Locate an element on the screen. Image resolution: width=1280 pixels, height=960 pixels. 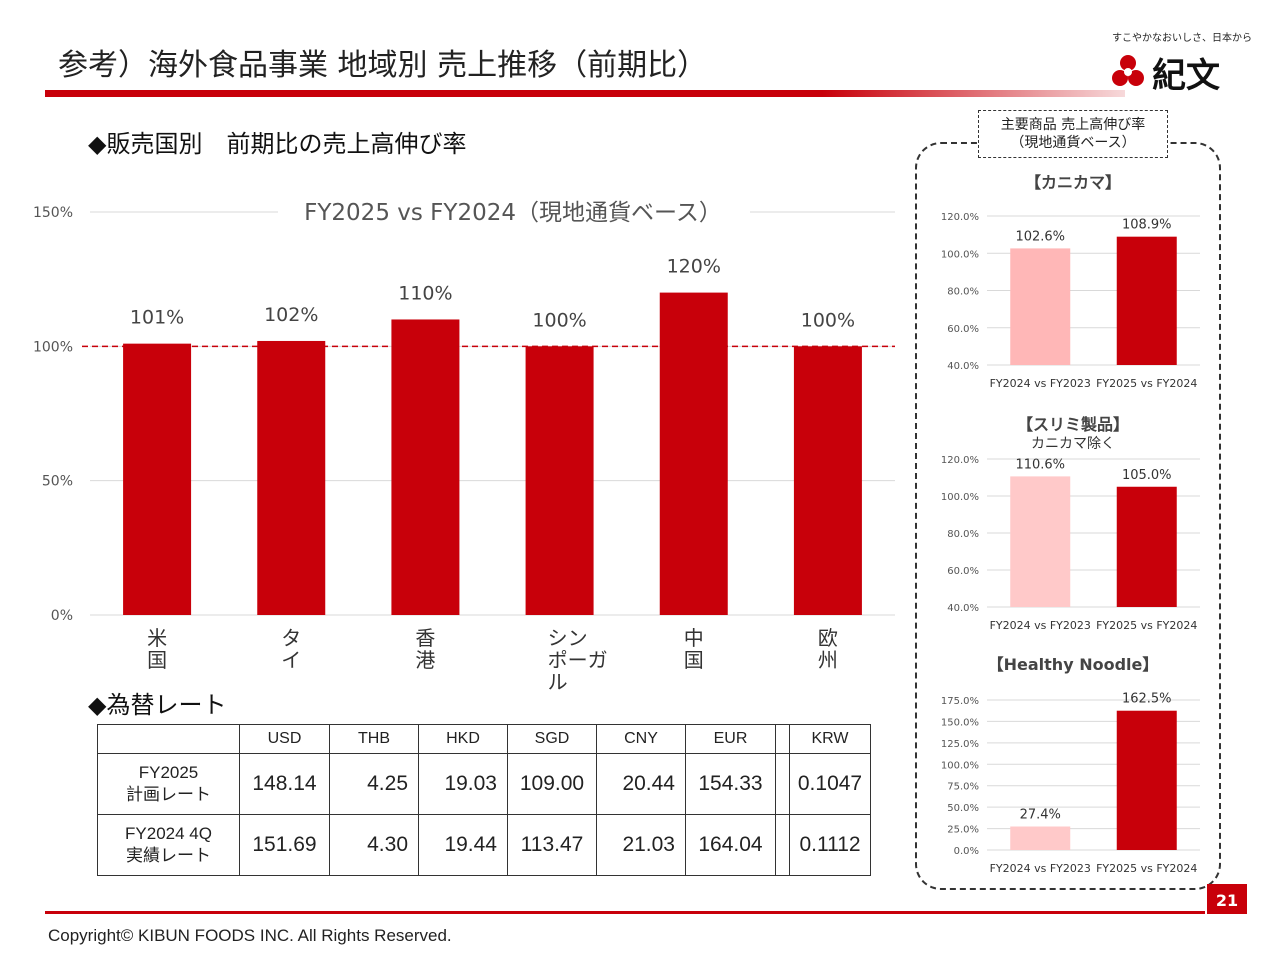
data-label: 110% is located at coordinates (425, 293).